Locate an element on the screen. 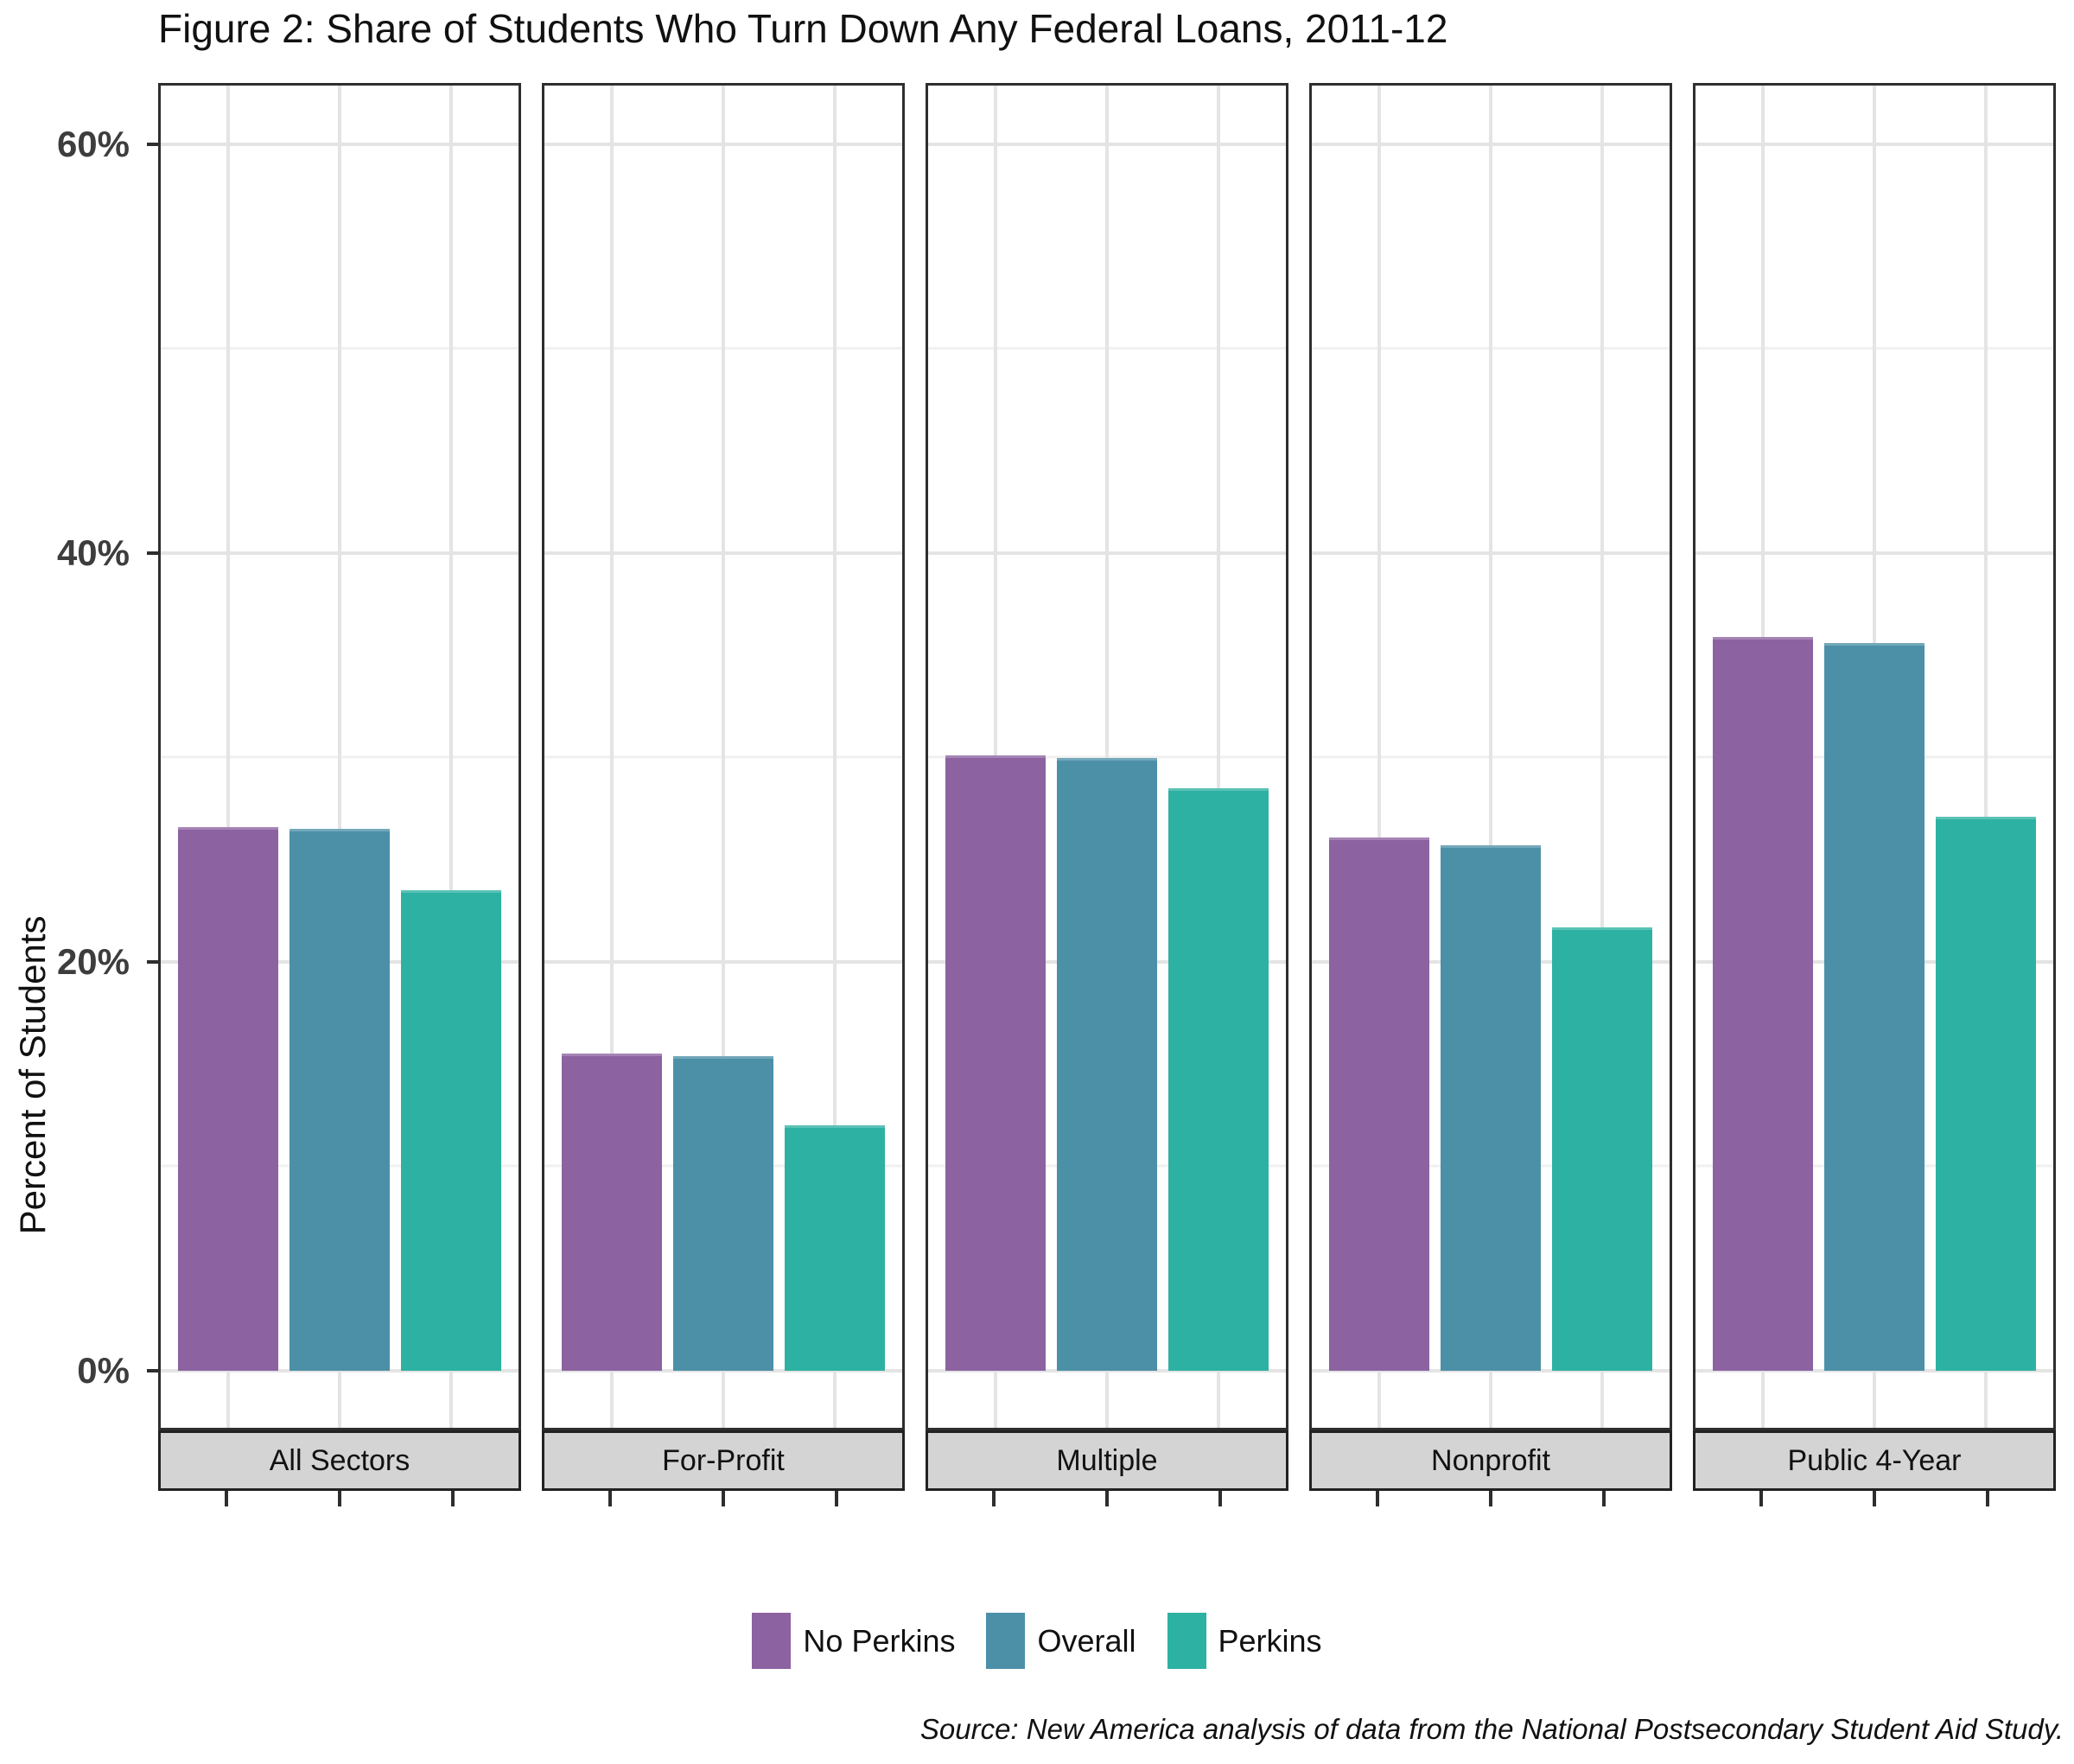 This screenshot has width=2074, height=1764. facet-public-4-year: Public 4-Year is located at coordinates (1874, 795).